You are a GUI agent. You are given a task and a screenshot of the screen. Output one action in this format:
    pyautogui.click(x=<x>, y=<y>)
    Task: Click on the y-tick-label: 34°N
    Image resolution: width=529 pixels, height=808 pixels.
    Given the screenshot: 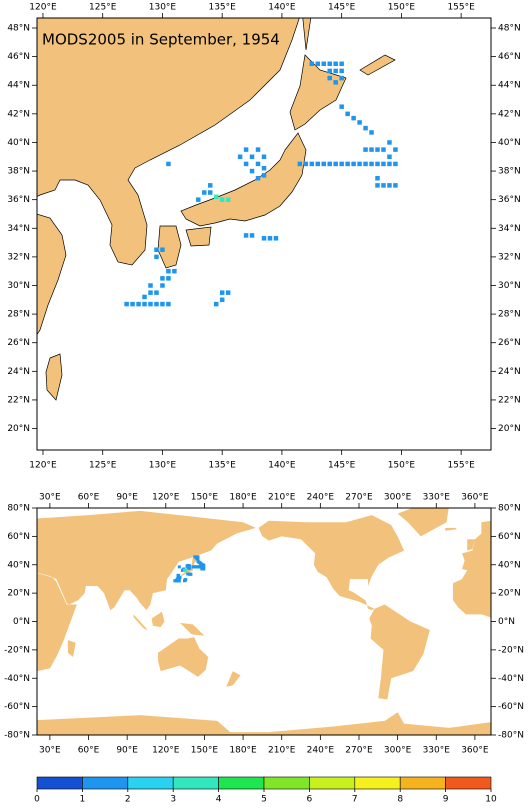 What is the action you would take?
    pyautogui.click(x=18, y=229)
    